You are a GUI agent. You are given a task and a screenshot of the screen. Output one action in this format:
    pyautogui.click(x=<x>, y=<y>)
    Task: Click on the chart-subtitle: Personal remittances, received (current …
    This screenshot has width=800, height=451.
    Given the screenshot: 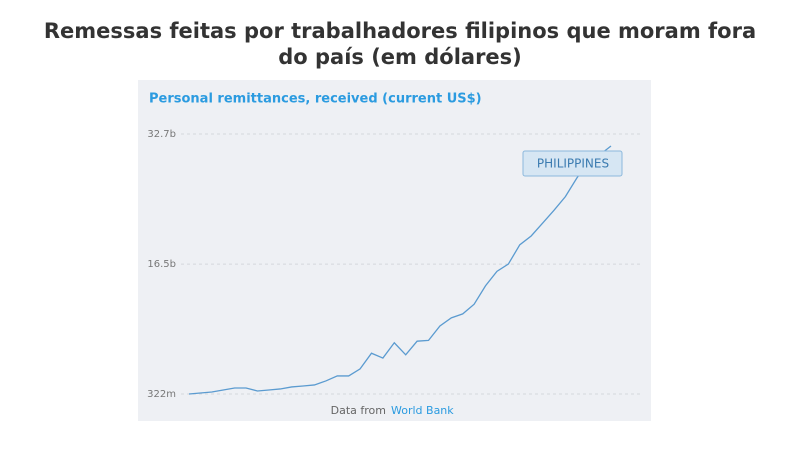 What is the action you would take?
    pyautogui.click(x=315, y=99)
    